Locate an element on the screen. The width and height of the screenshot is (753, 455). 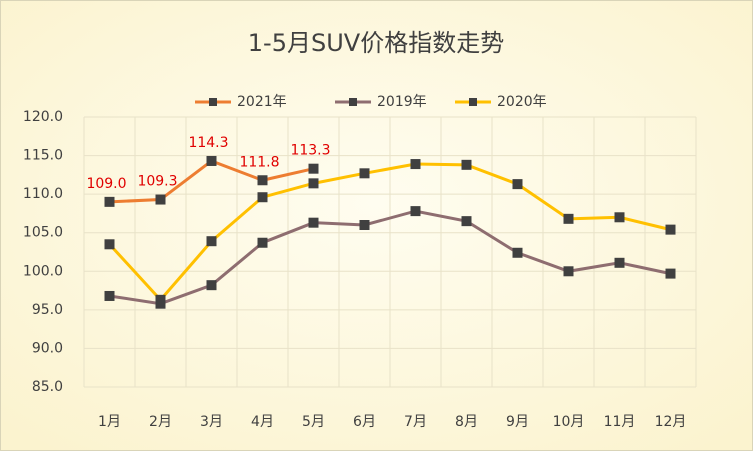
legend-label: 2020年 is located at coordinates (522, 102).